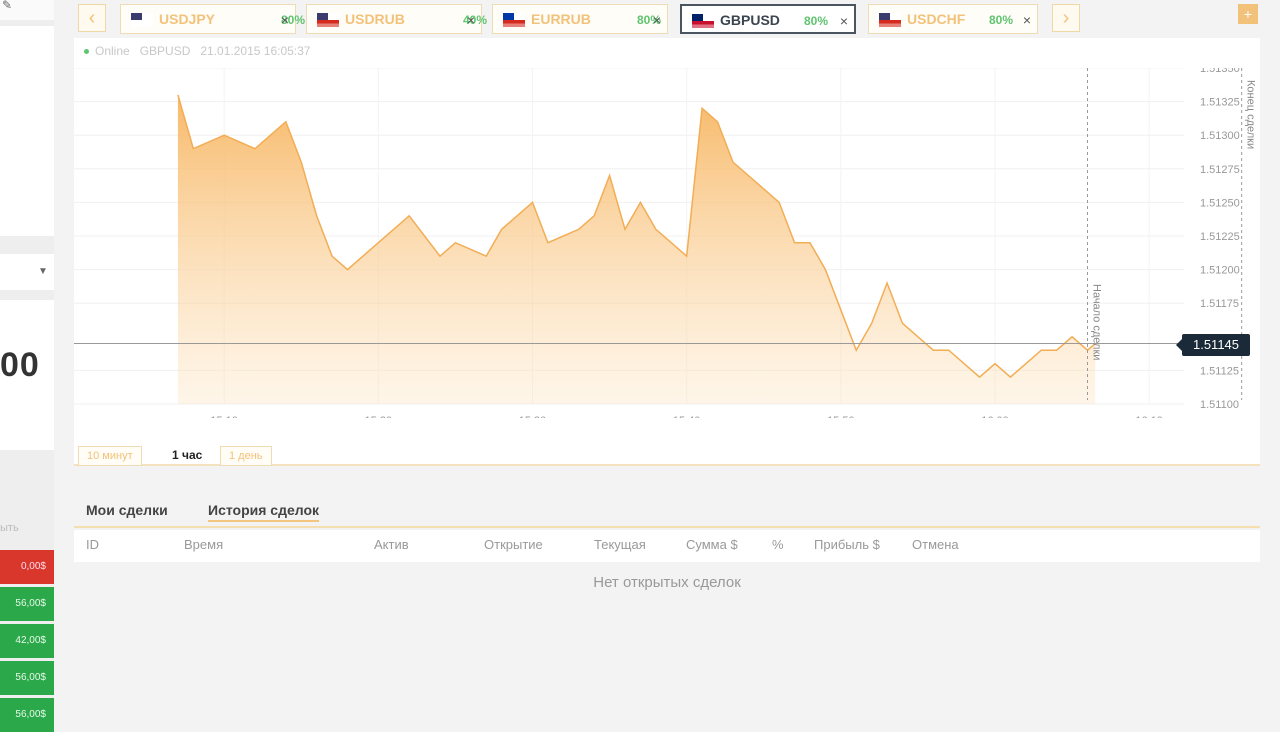 This screenshot has height=732, width=1280. I want to click on tab-usdjpy: USDJPY 80% ×, so click(212, 19).